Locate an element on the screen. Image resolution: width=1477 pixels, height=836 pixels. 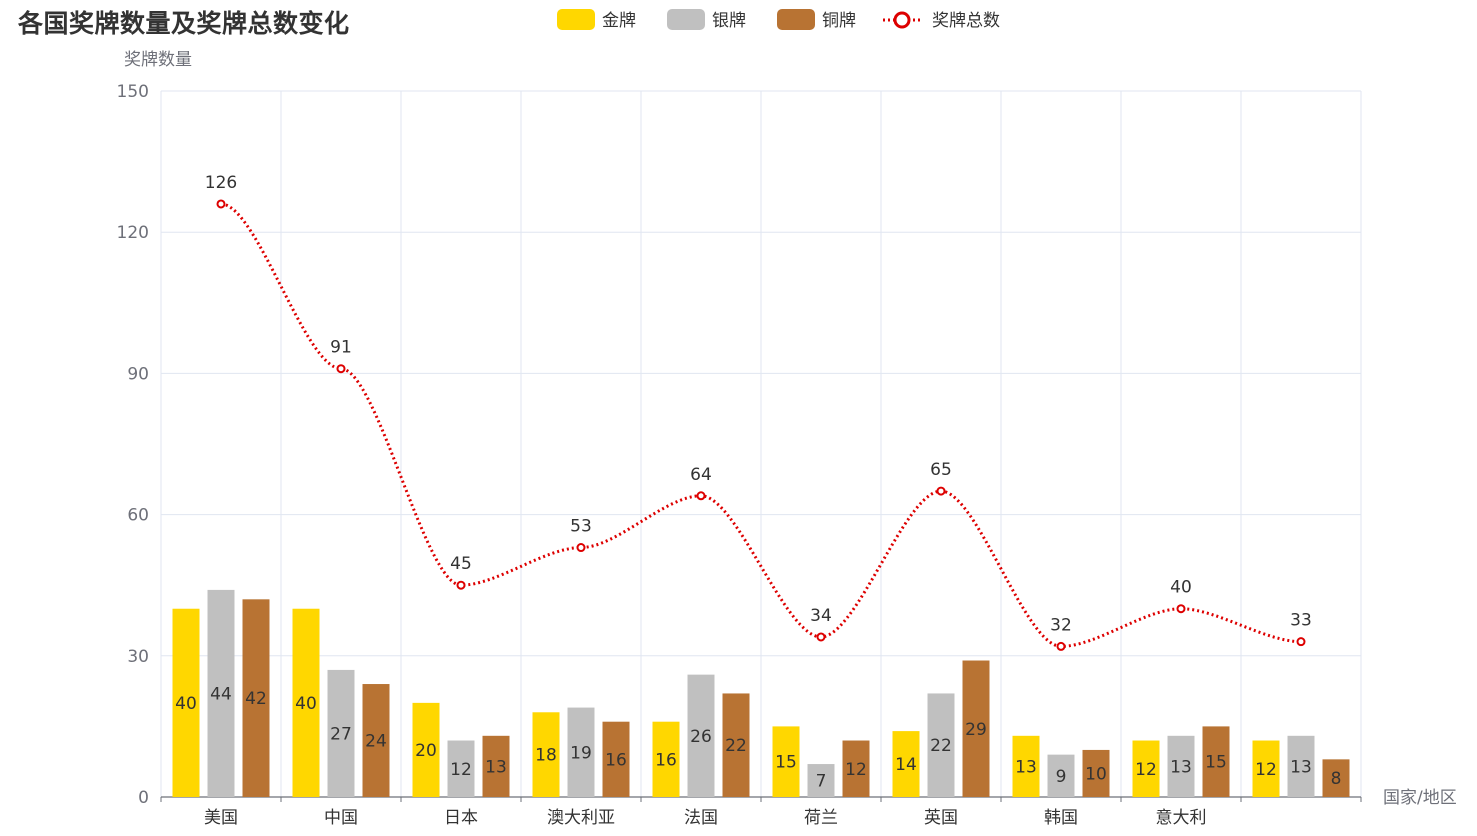
bar-value-label: 16 is located at coordinates (666, 760).